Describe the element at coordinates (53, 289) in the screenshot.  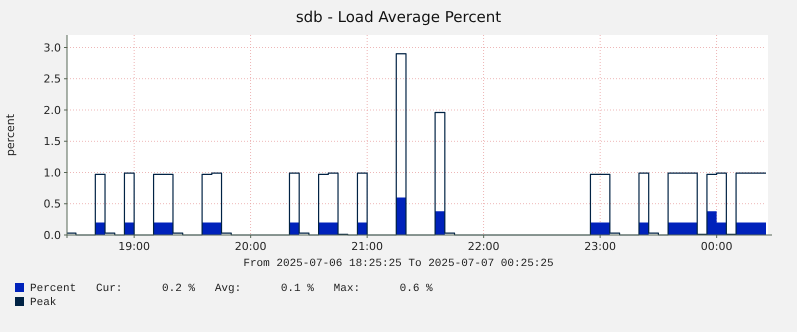
I see `legend-label: Percent` at that location.